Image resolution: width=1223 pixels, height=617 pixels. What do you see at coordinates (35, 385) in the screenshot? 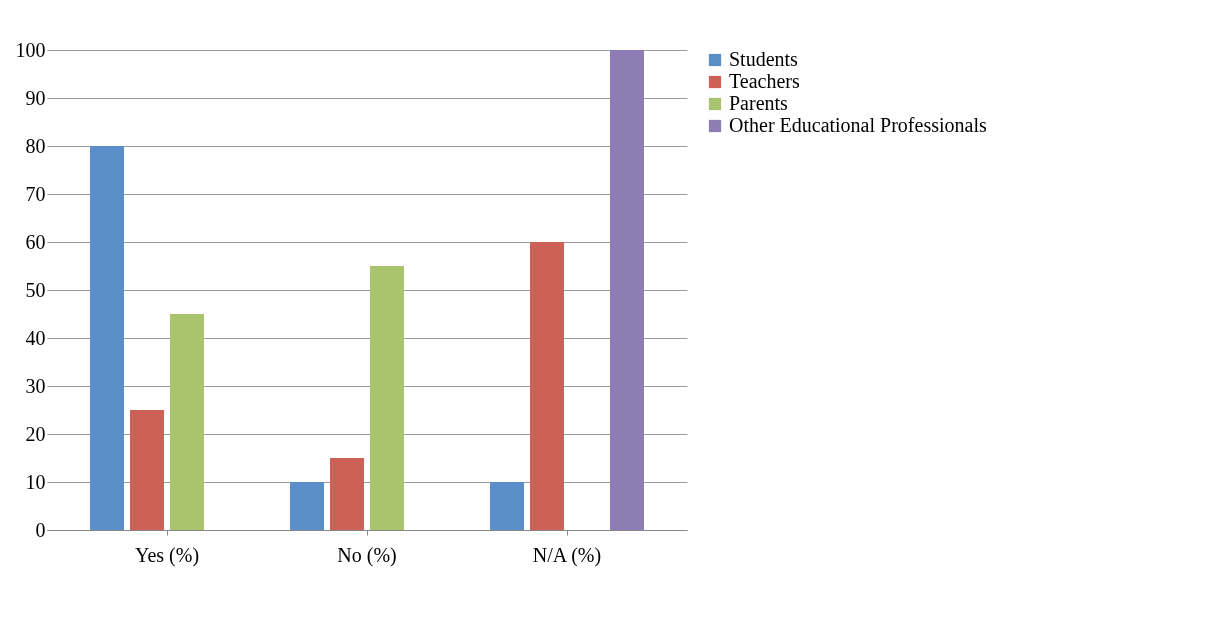
I see `y-tick-label: 30` at bounding box center [35, 385].